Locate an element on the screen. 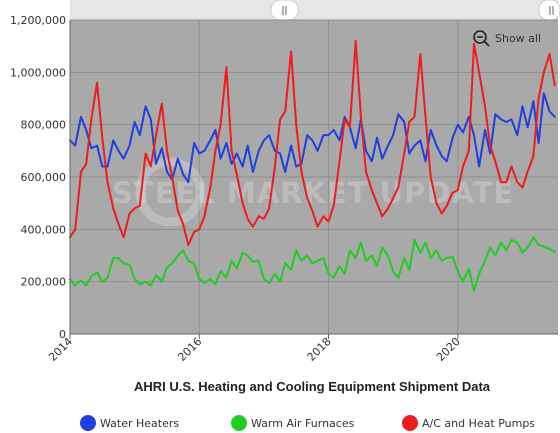 The width and height of the screenshot is (560, 433). show-all-button: Show all is located at coordinates (507, 38).